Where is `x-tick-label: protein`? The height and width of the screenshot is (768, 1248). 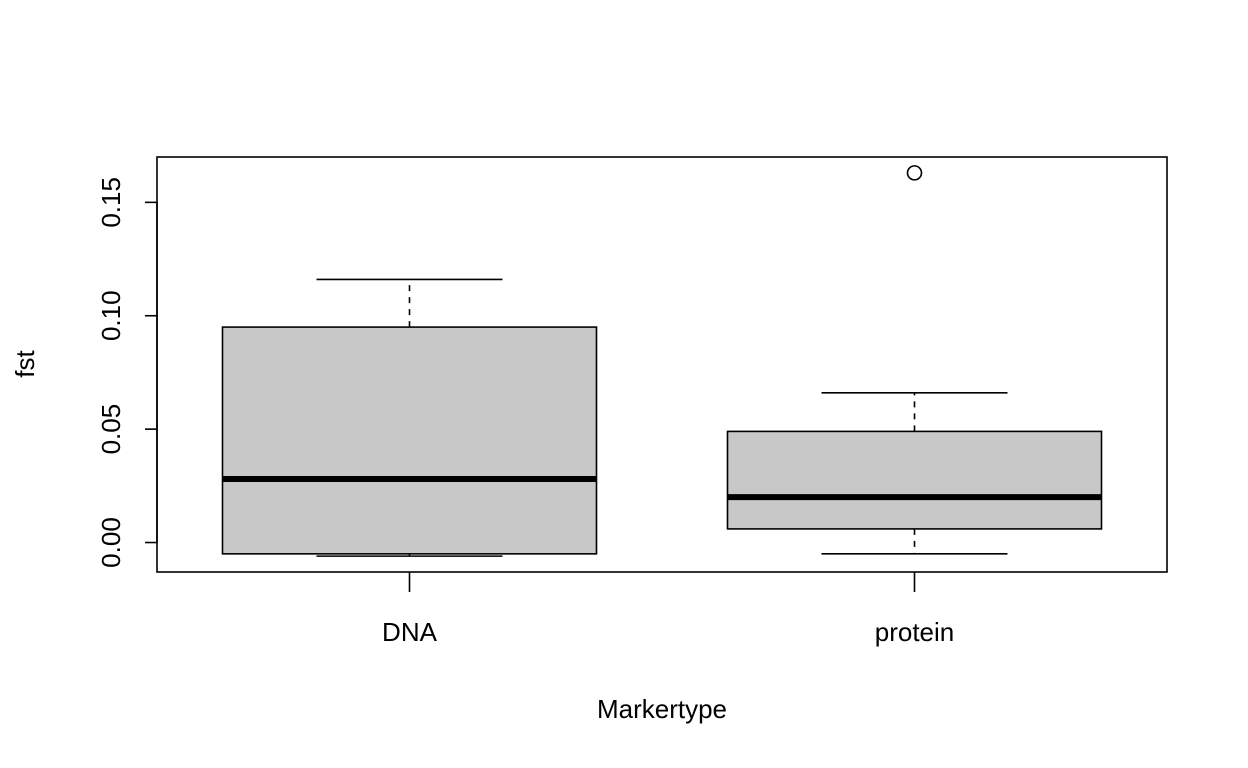
x-tick-label: protein is located at coordinates (915, 632).